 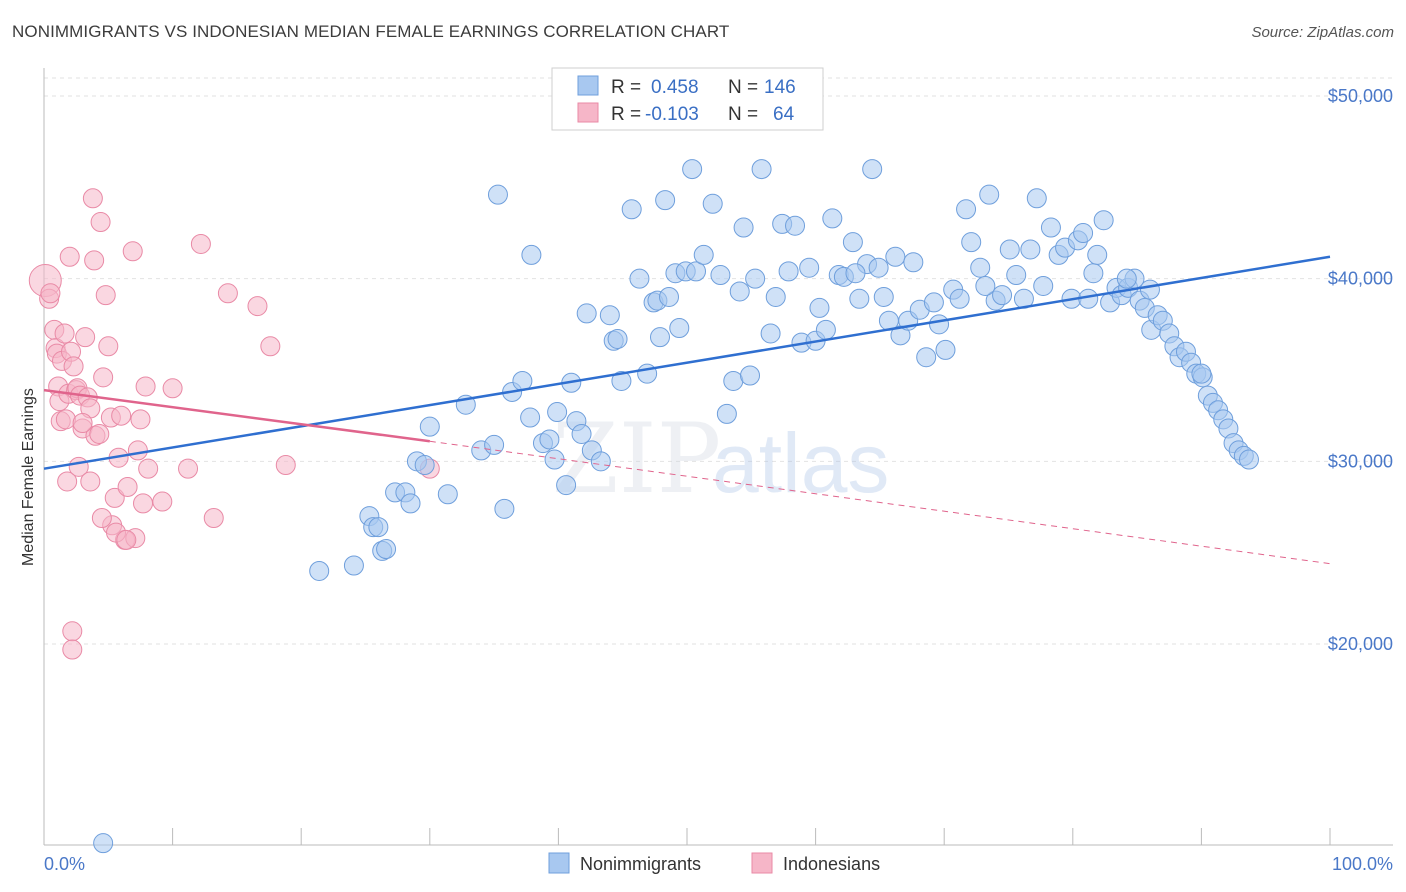 What do you see at coordinates (588, 85) in the screenshot?
I see `legend-swatch-blue` at bounding box center [588, 85].